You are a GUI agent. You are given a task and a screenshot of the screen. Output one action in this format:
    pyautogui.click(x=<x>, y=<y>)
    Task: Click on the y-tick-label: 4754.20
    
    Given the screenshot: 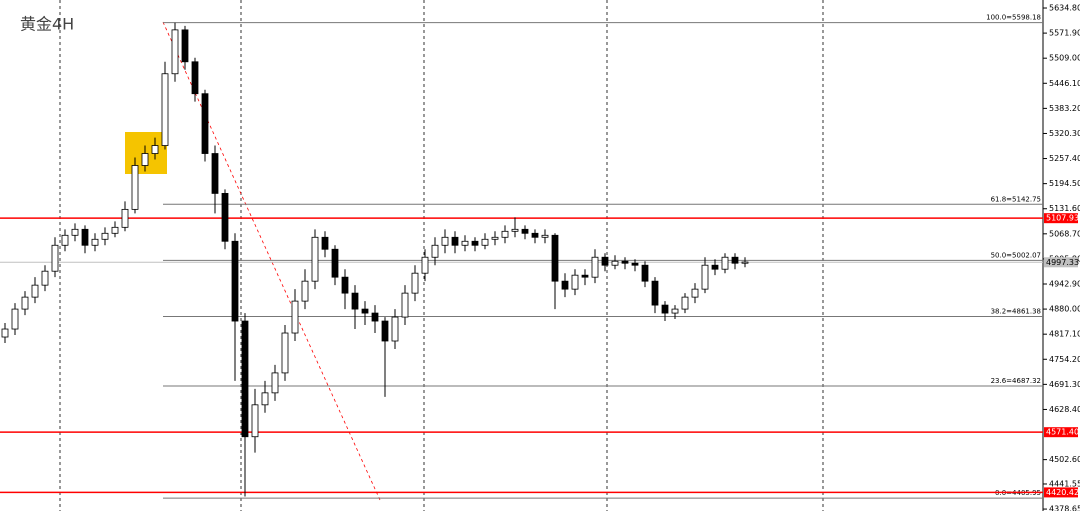 What is the action you would take?
    pyautogui.click(x=1064, y=359)
    